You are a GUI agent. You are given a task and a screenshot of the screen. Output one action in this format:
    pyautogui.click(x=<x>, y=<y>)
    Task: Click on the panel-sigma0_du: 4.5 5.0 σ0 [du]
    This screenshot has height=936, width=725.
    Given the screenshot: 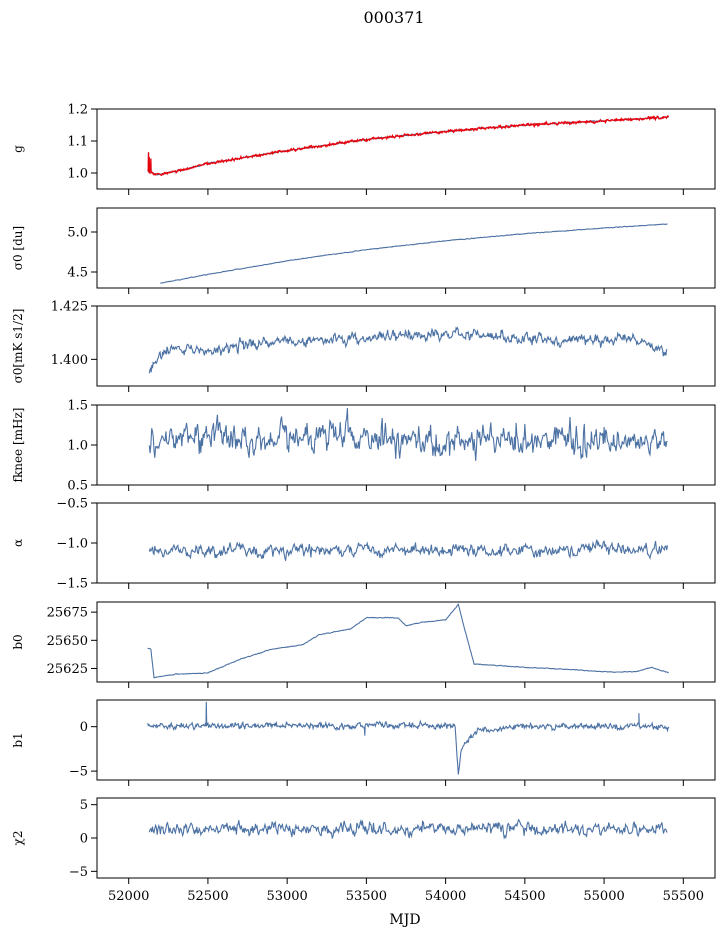 What is the action you would take?
    pyautogui.click(x=363, y=250)
    